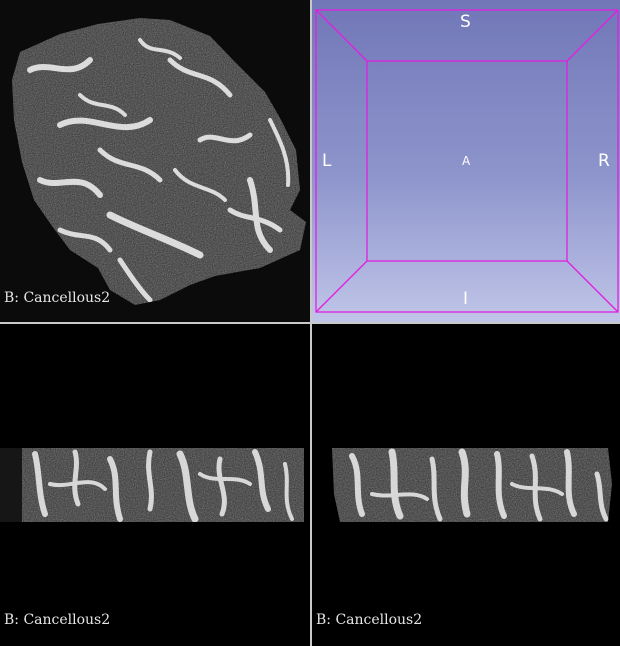  Describe the element at coordinates (152, 485) in the screenshot. I see `sagittal-bone-image` at that location.